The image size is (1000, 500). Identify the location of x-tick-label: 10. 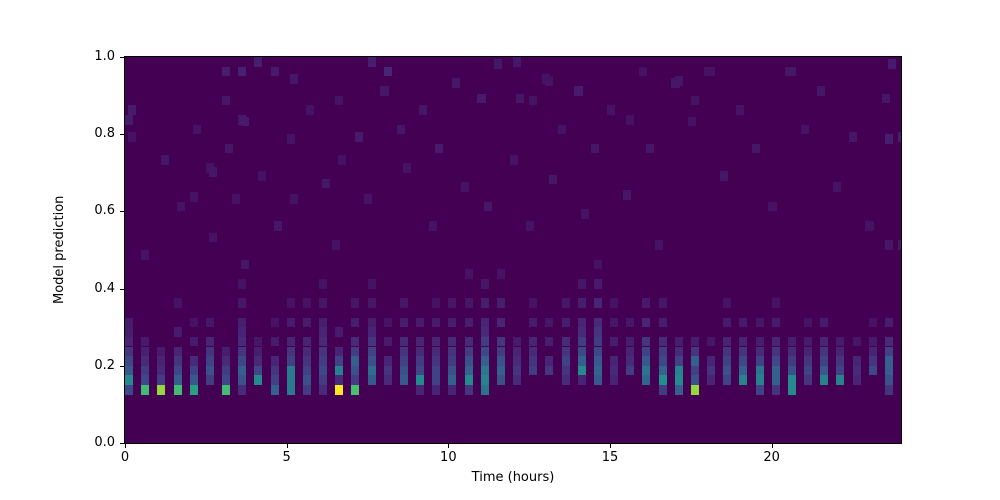
(448, 457).